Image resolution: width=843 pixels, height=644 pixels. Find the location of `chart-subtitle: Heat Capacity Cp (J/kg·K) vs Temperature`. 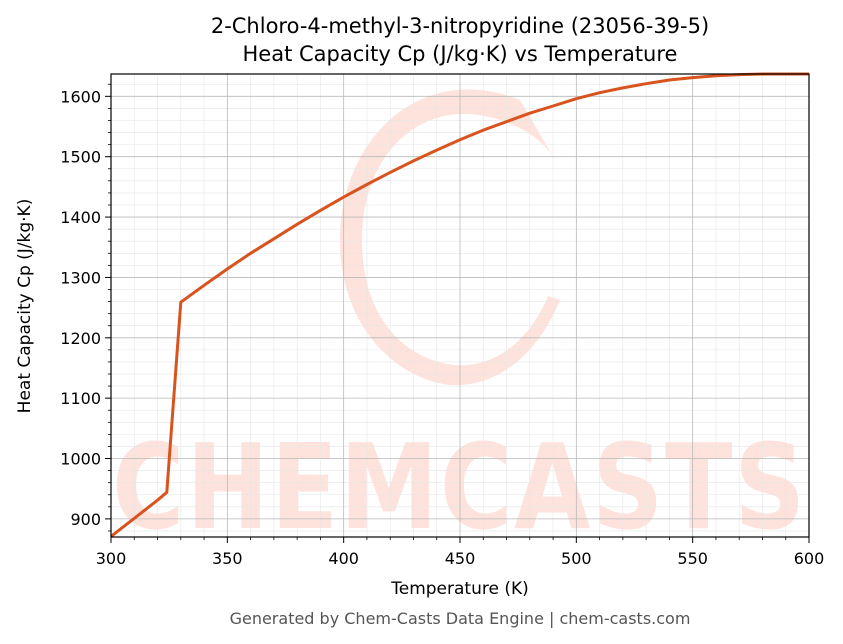

chart-subtitle: Heat Capacity Cp (J/kg·K) vs Temperature is located at coordinates (460, 54).